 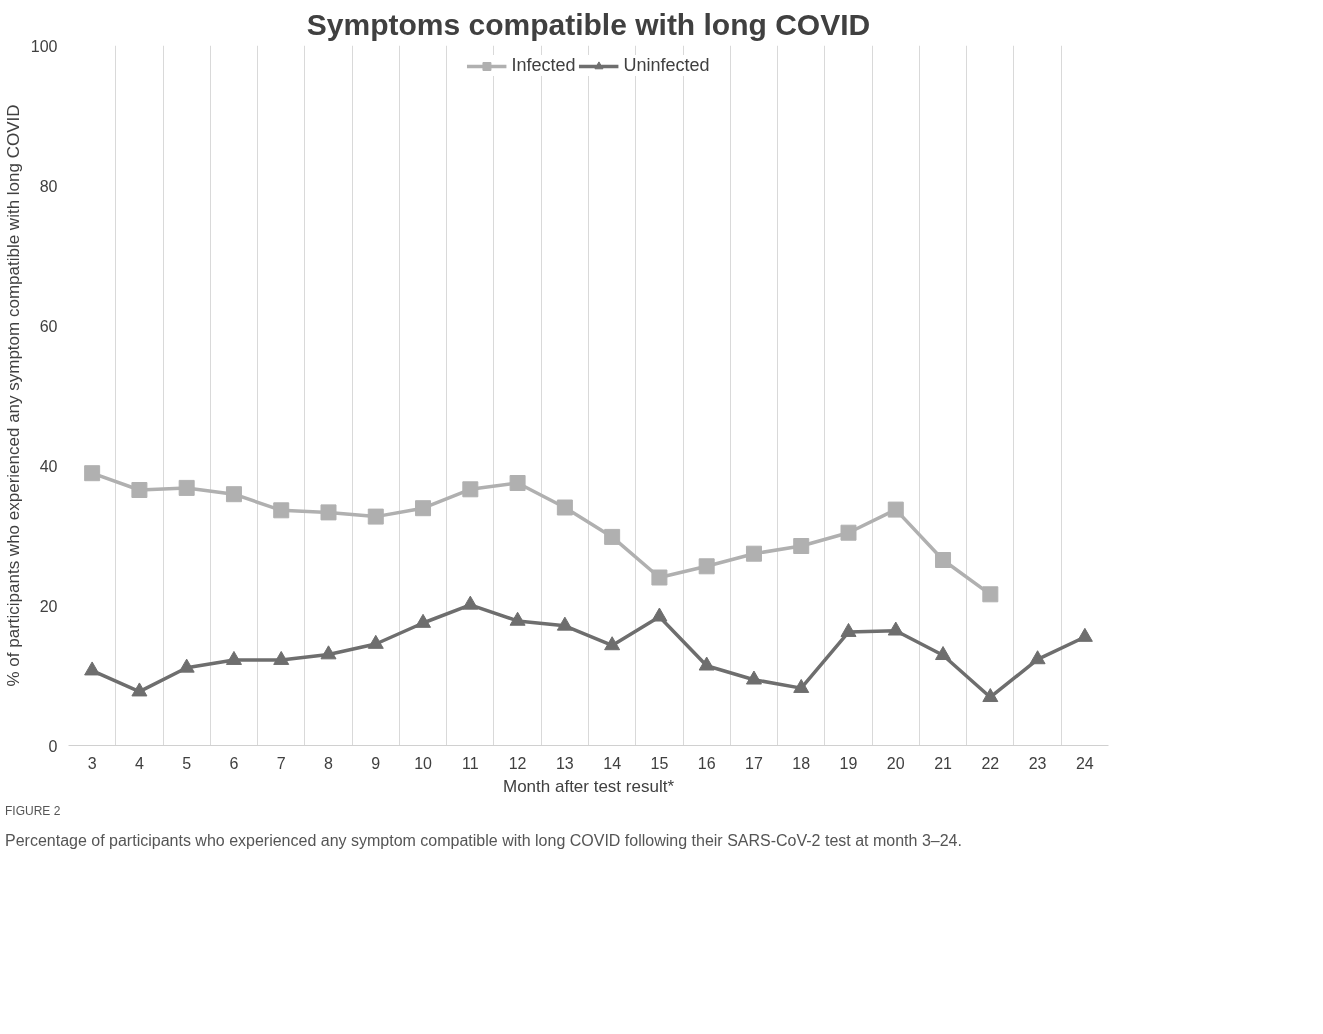 I want to click on x-tick-label: 3, so click(x=92, y=763).